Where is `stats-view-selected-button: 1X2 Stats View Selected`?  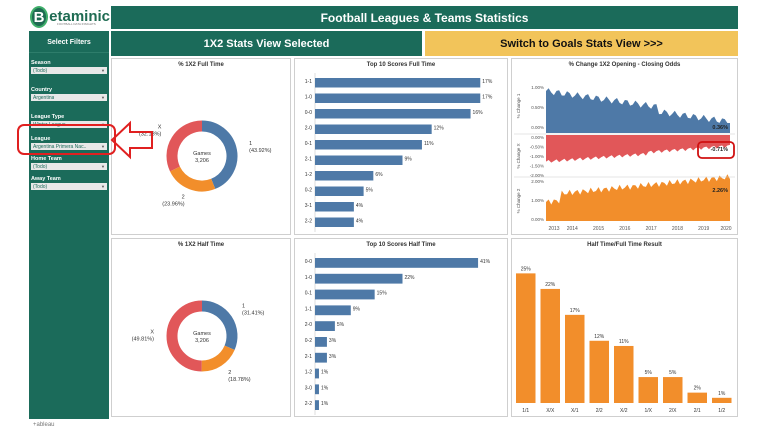
stats-view-selected-button: 1X2 Stats View Selected is located at coordinates (266, 43).